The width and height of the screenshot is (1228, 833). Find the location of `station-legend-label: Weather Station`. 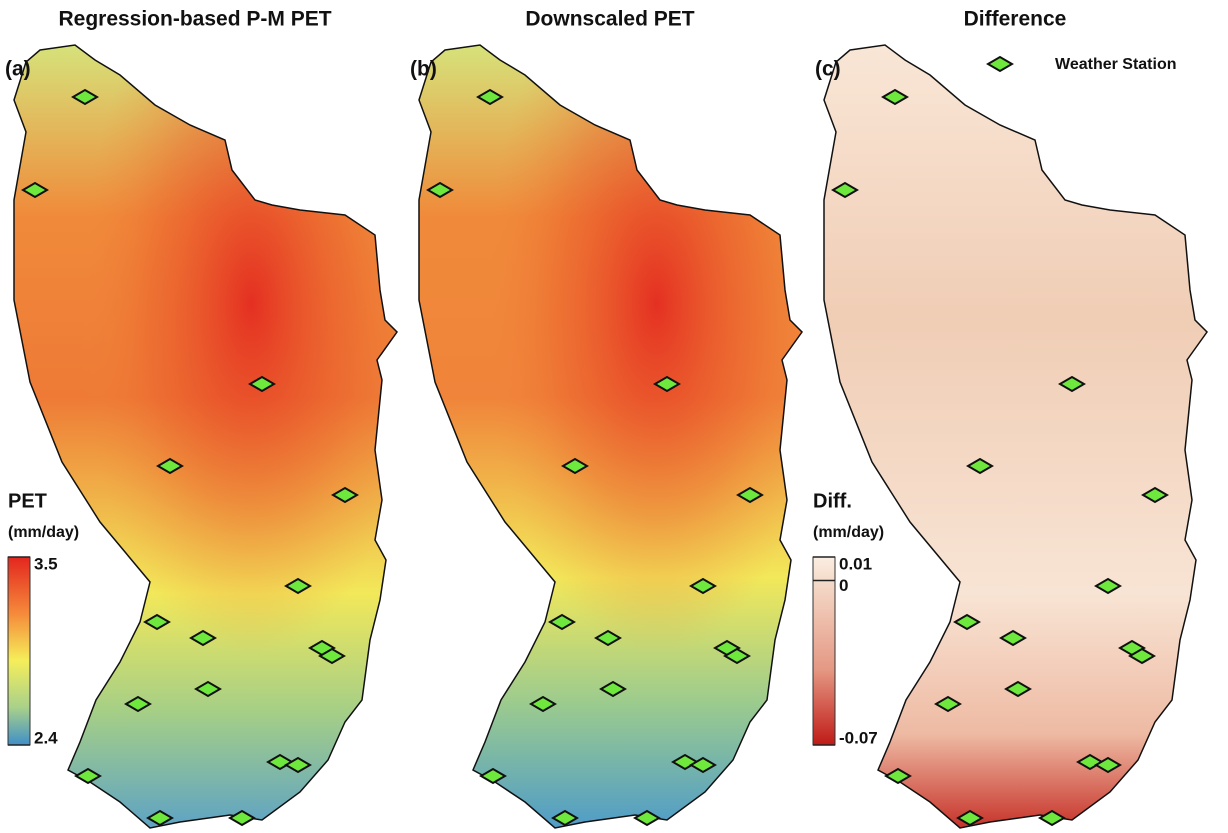

station-legend-label: Weather Station is located at coordinates (1116, 64).